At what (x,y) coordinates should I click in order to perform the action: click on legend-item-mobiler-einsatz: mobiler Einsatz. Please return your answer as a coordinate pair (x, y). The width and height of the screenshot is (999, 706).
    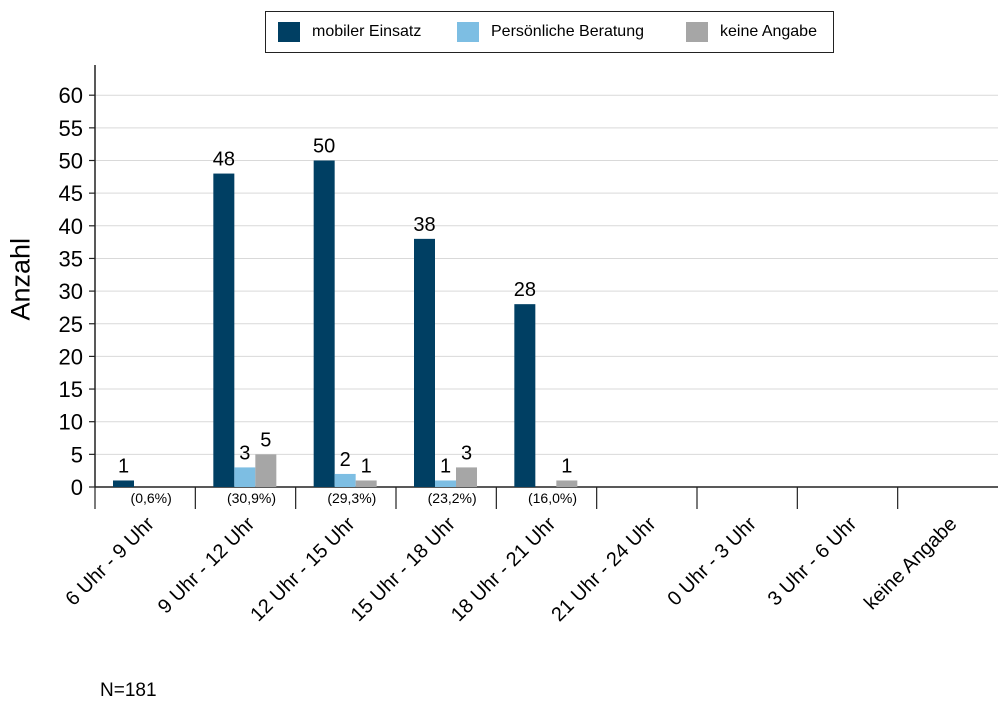
    Looking at the image, I should click on (349, 32).